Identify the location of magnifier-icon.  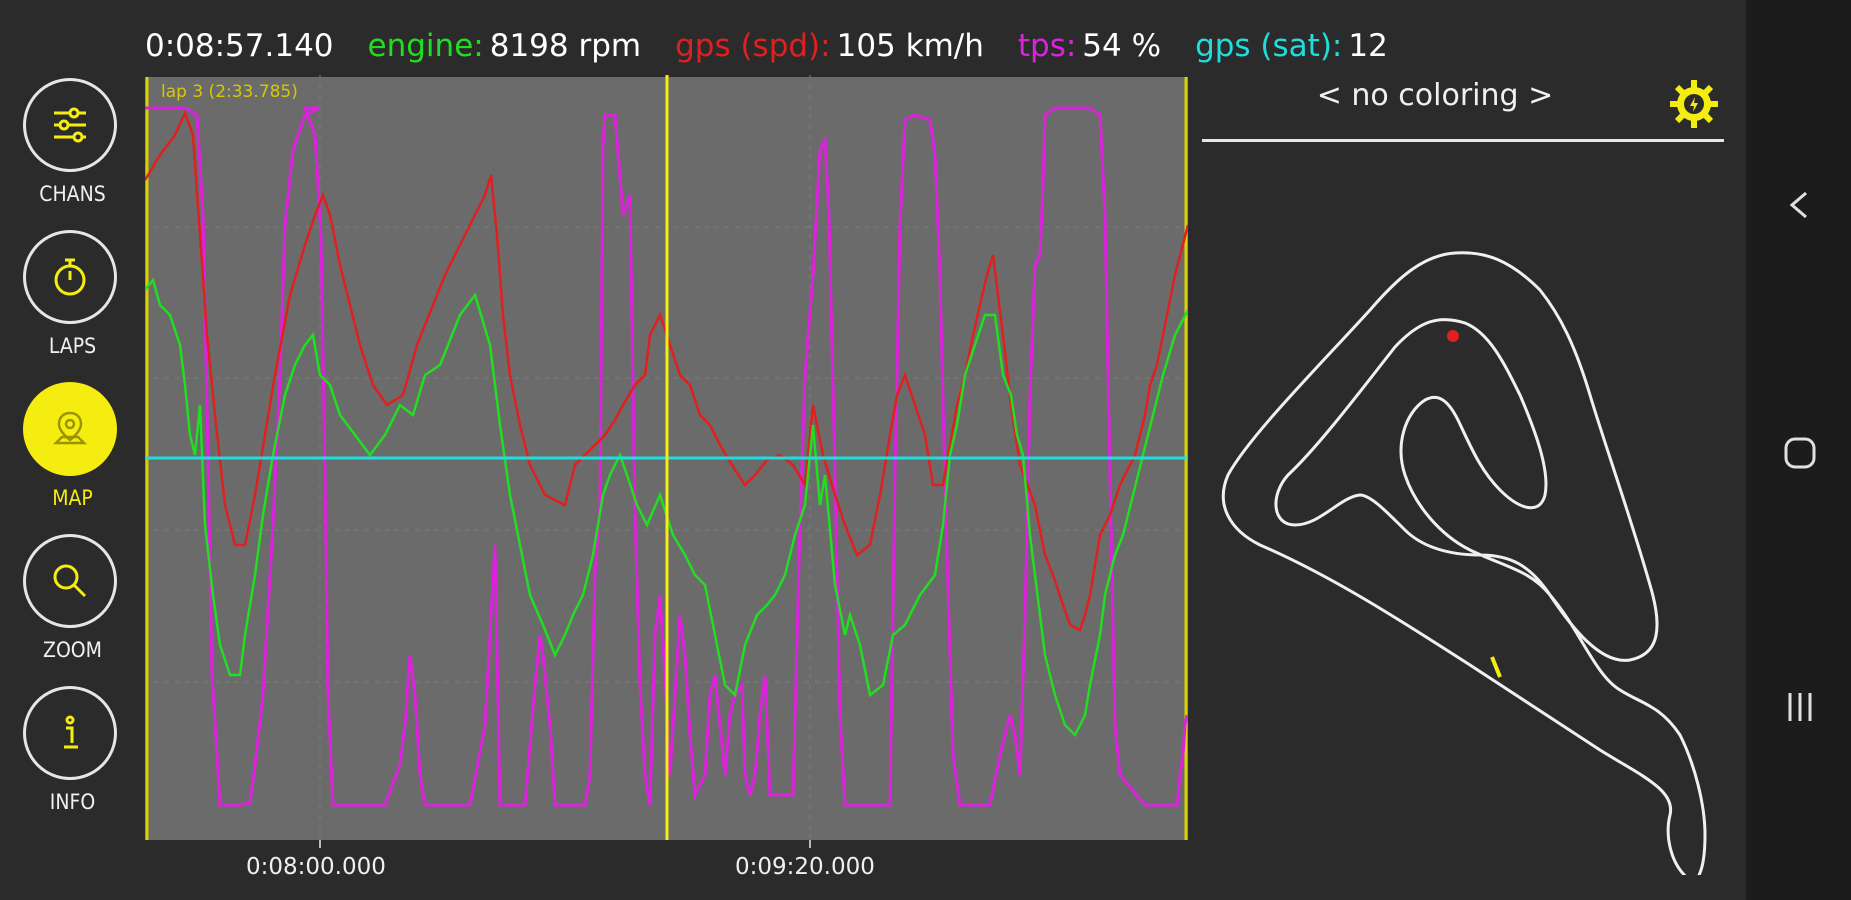
(70, 581).